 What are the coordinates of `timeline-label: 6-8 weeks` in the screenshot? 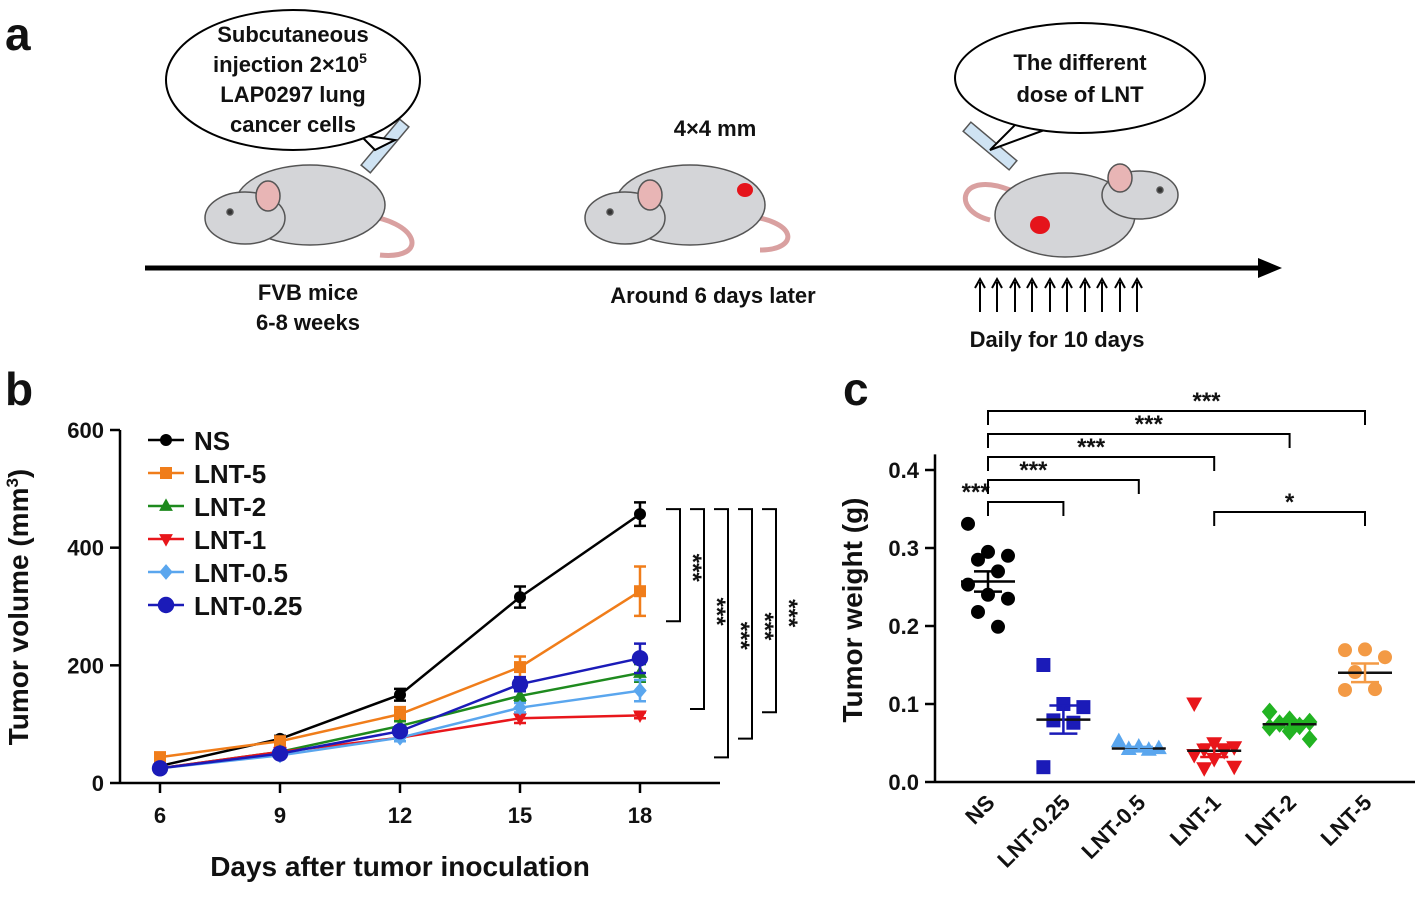 It's located at (308, 322).